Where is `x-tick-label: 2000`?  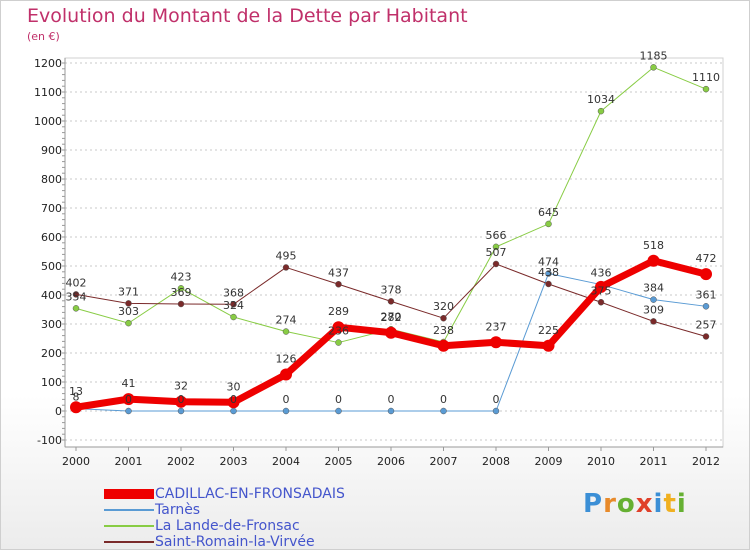
x-tick-label: 2000 is located at coordinates (76, 461).